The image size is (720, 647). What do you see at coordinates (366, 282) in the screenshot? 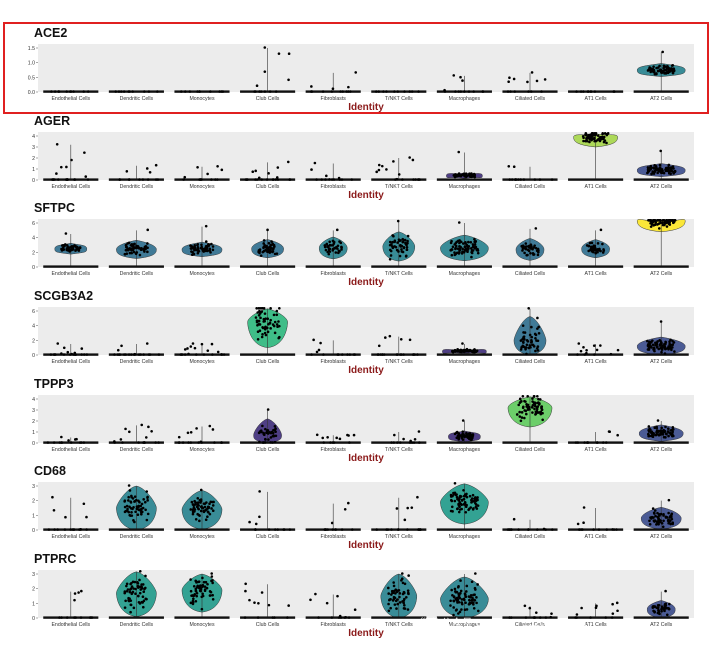
I see `x-axis-title: Identity` at bounding box center [366, 282].